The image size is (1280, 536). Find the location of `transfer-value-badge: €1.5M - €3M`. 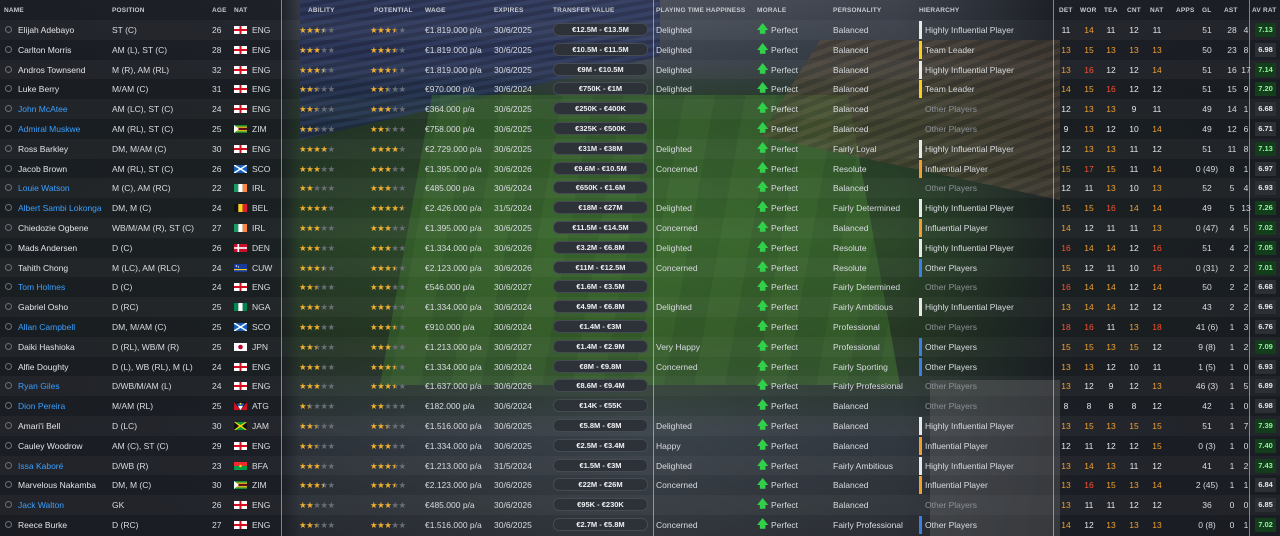

transfer-value-badge: €1.5M - €3M is located at coordinates (600, 465).